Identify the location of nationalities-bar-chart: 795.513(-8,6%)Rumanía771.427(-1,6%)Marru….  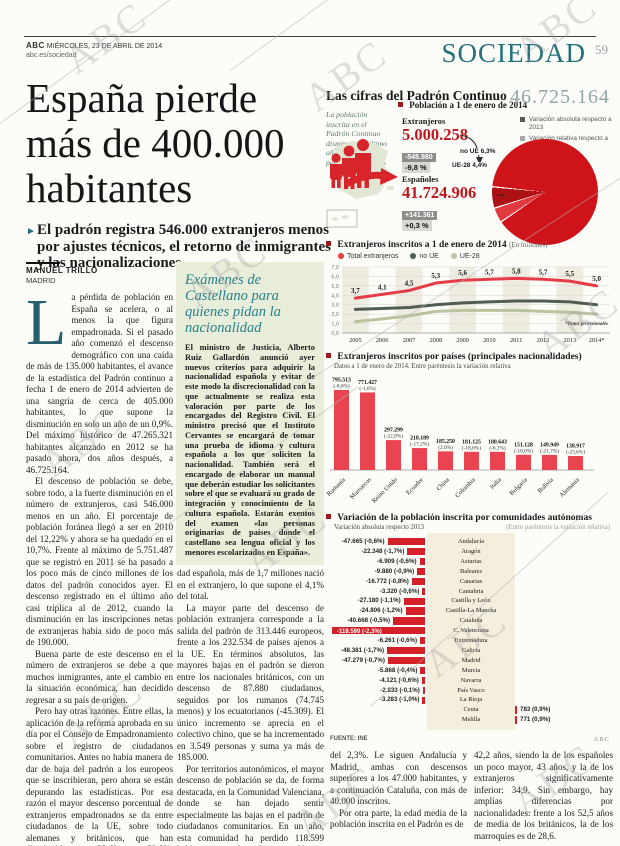
(460, 441).